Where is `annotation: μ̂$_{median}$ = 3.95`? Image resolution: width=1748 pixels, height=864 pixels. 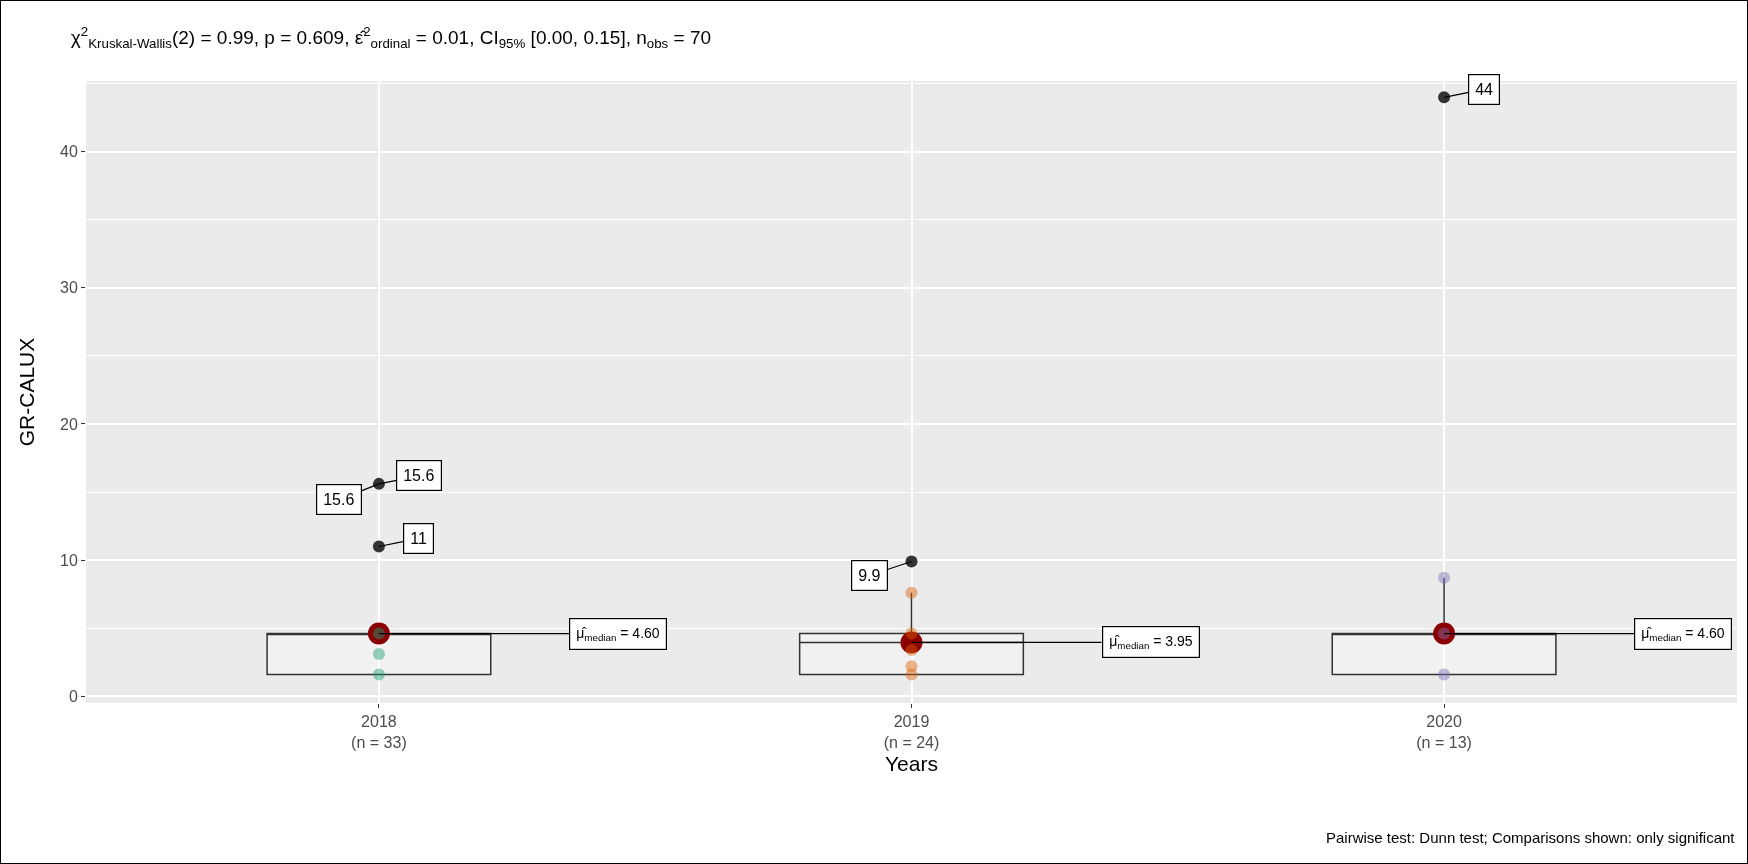 annotation: μ̂$_{median}$ = 3.95 is located at coordinates (1151, 642).